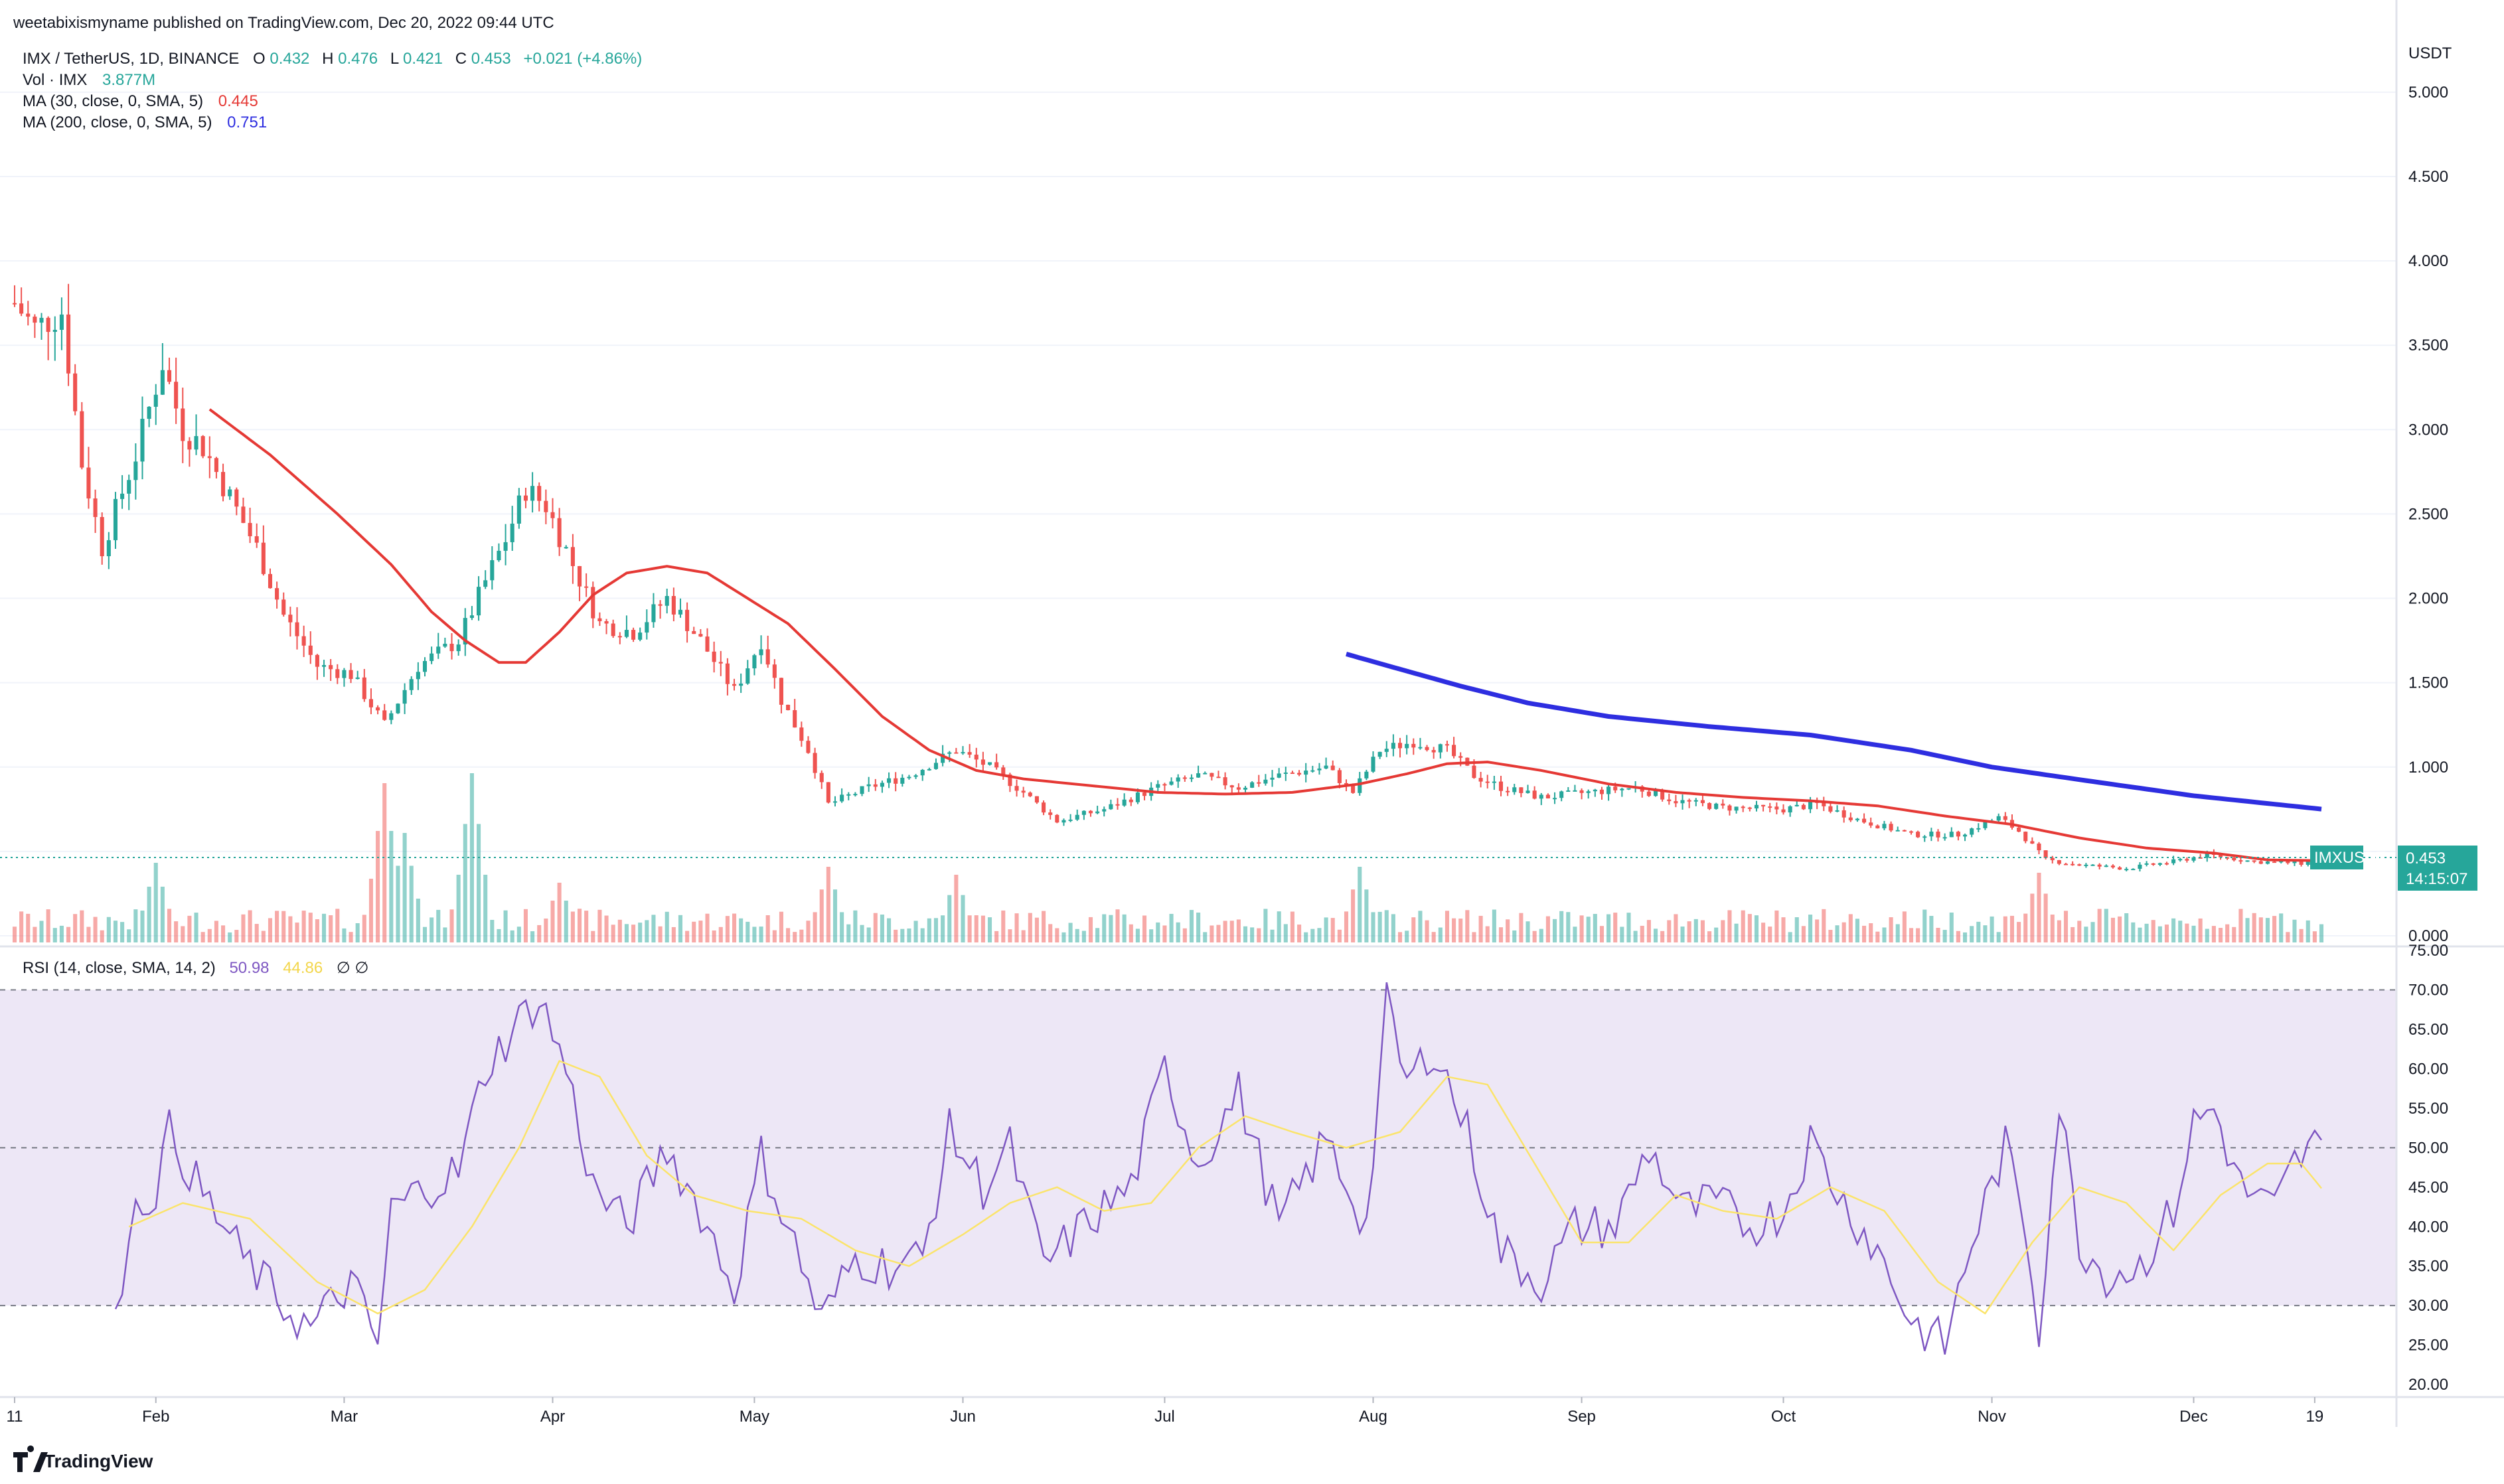 This screenshot has width=2504, height=1484. I want to click on price-axis-unit: USDT, so click(2430, 53).